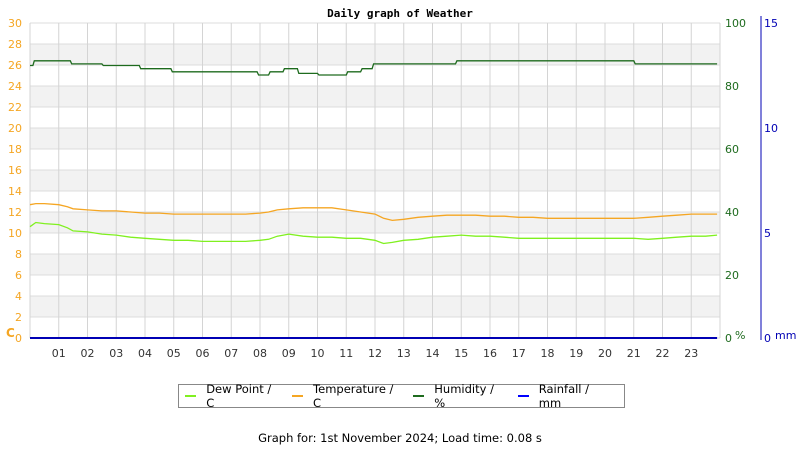  Describe the element at coordinates (318, 353) in the screenshot. I see `x-tick: 10` at that location.